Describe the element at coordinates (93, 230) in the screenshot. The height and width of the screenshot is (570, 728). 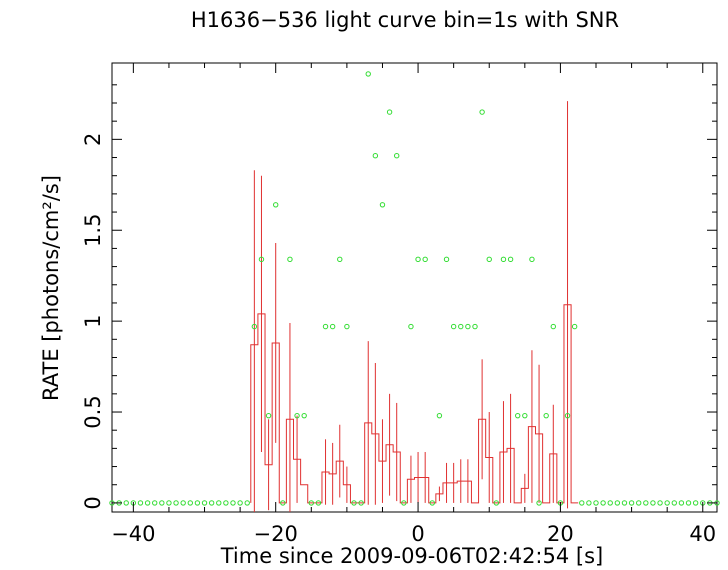
I see `y-tick-label: 1.5` at that location.